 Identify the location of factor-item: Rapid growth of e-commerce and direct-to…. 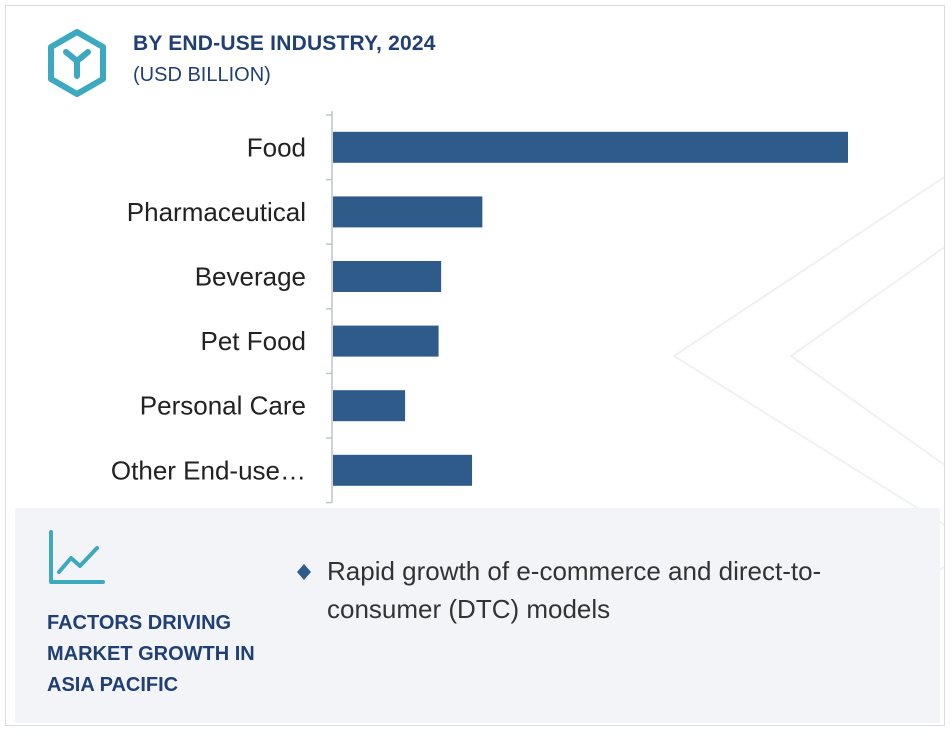
(597, 590).